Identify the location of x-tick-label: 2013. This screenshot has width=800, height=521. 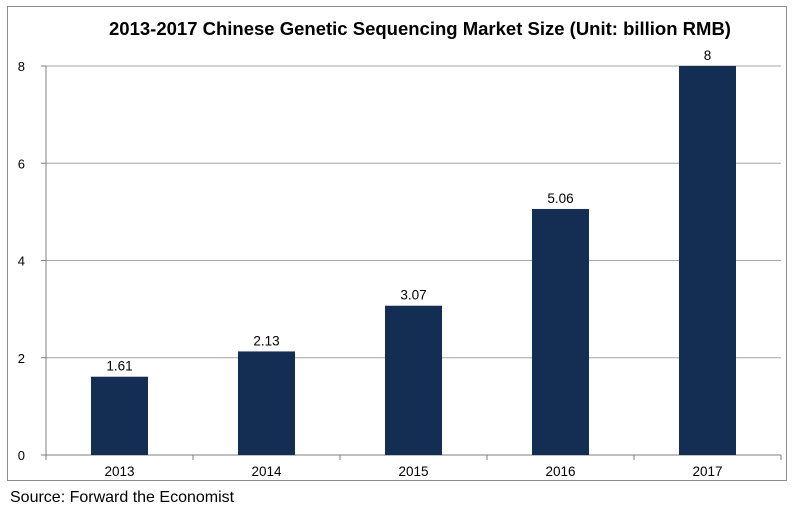
(119, 471).